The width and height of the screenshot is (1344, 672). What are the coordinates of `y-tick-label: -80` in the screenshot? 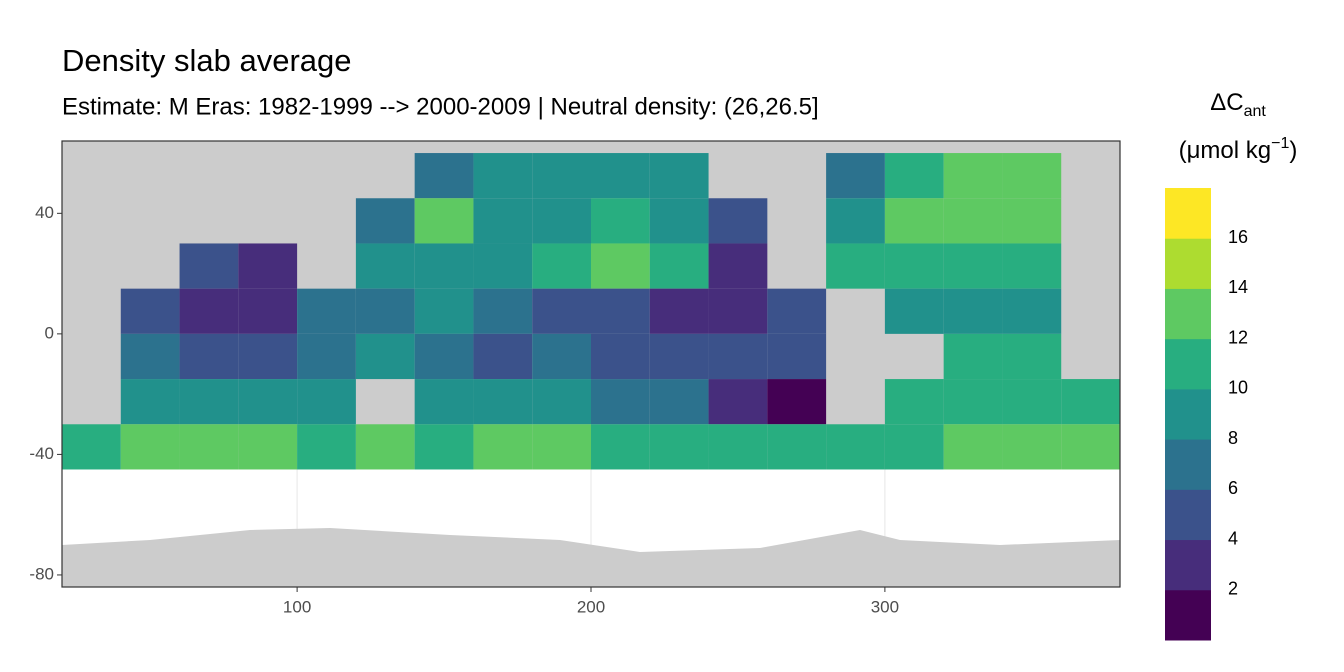 It's located at (41, 573).